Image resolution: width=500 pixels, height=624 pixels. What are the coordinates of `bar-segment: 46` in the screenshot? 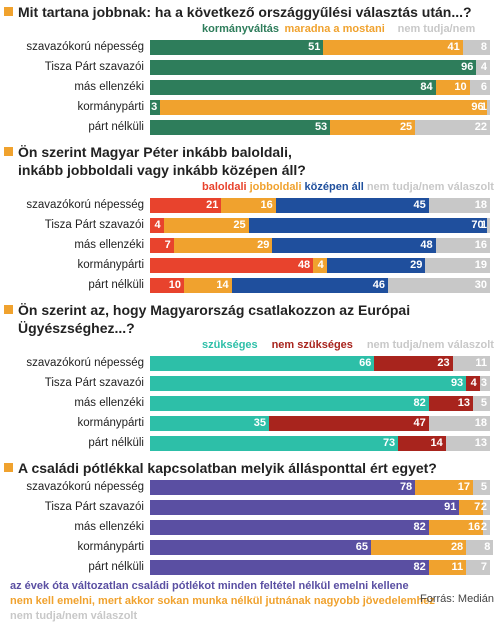 It's located at (309, 285).